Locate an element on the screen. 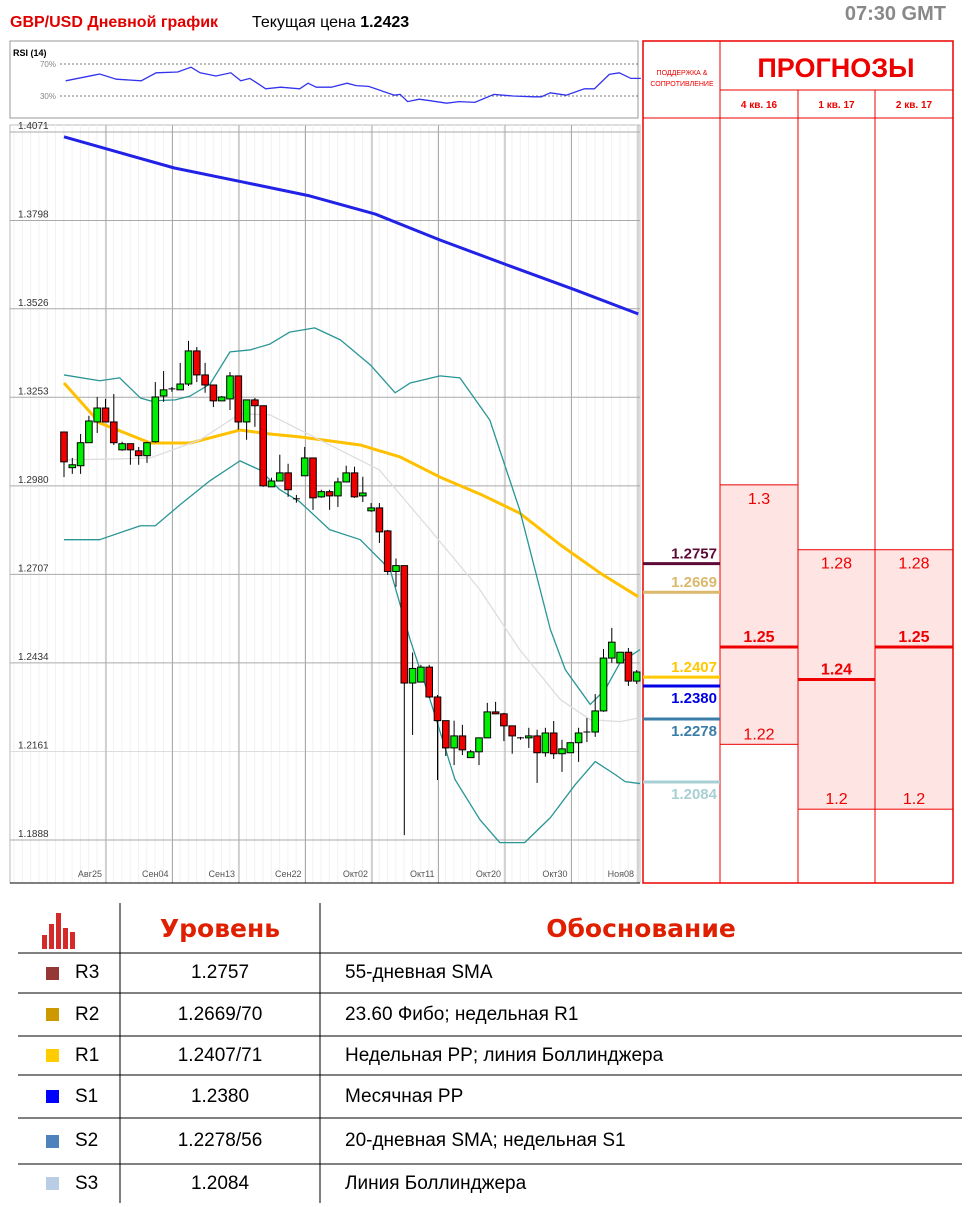 The width and height of the screenshot is (974, 1207). bar-chart-icon is located at coordinates (58, 931).